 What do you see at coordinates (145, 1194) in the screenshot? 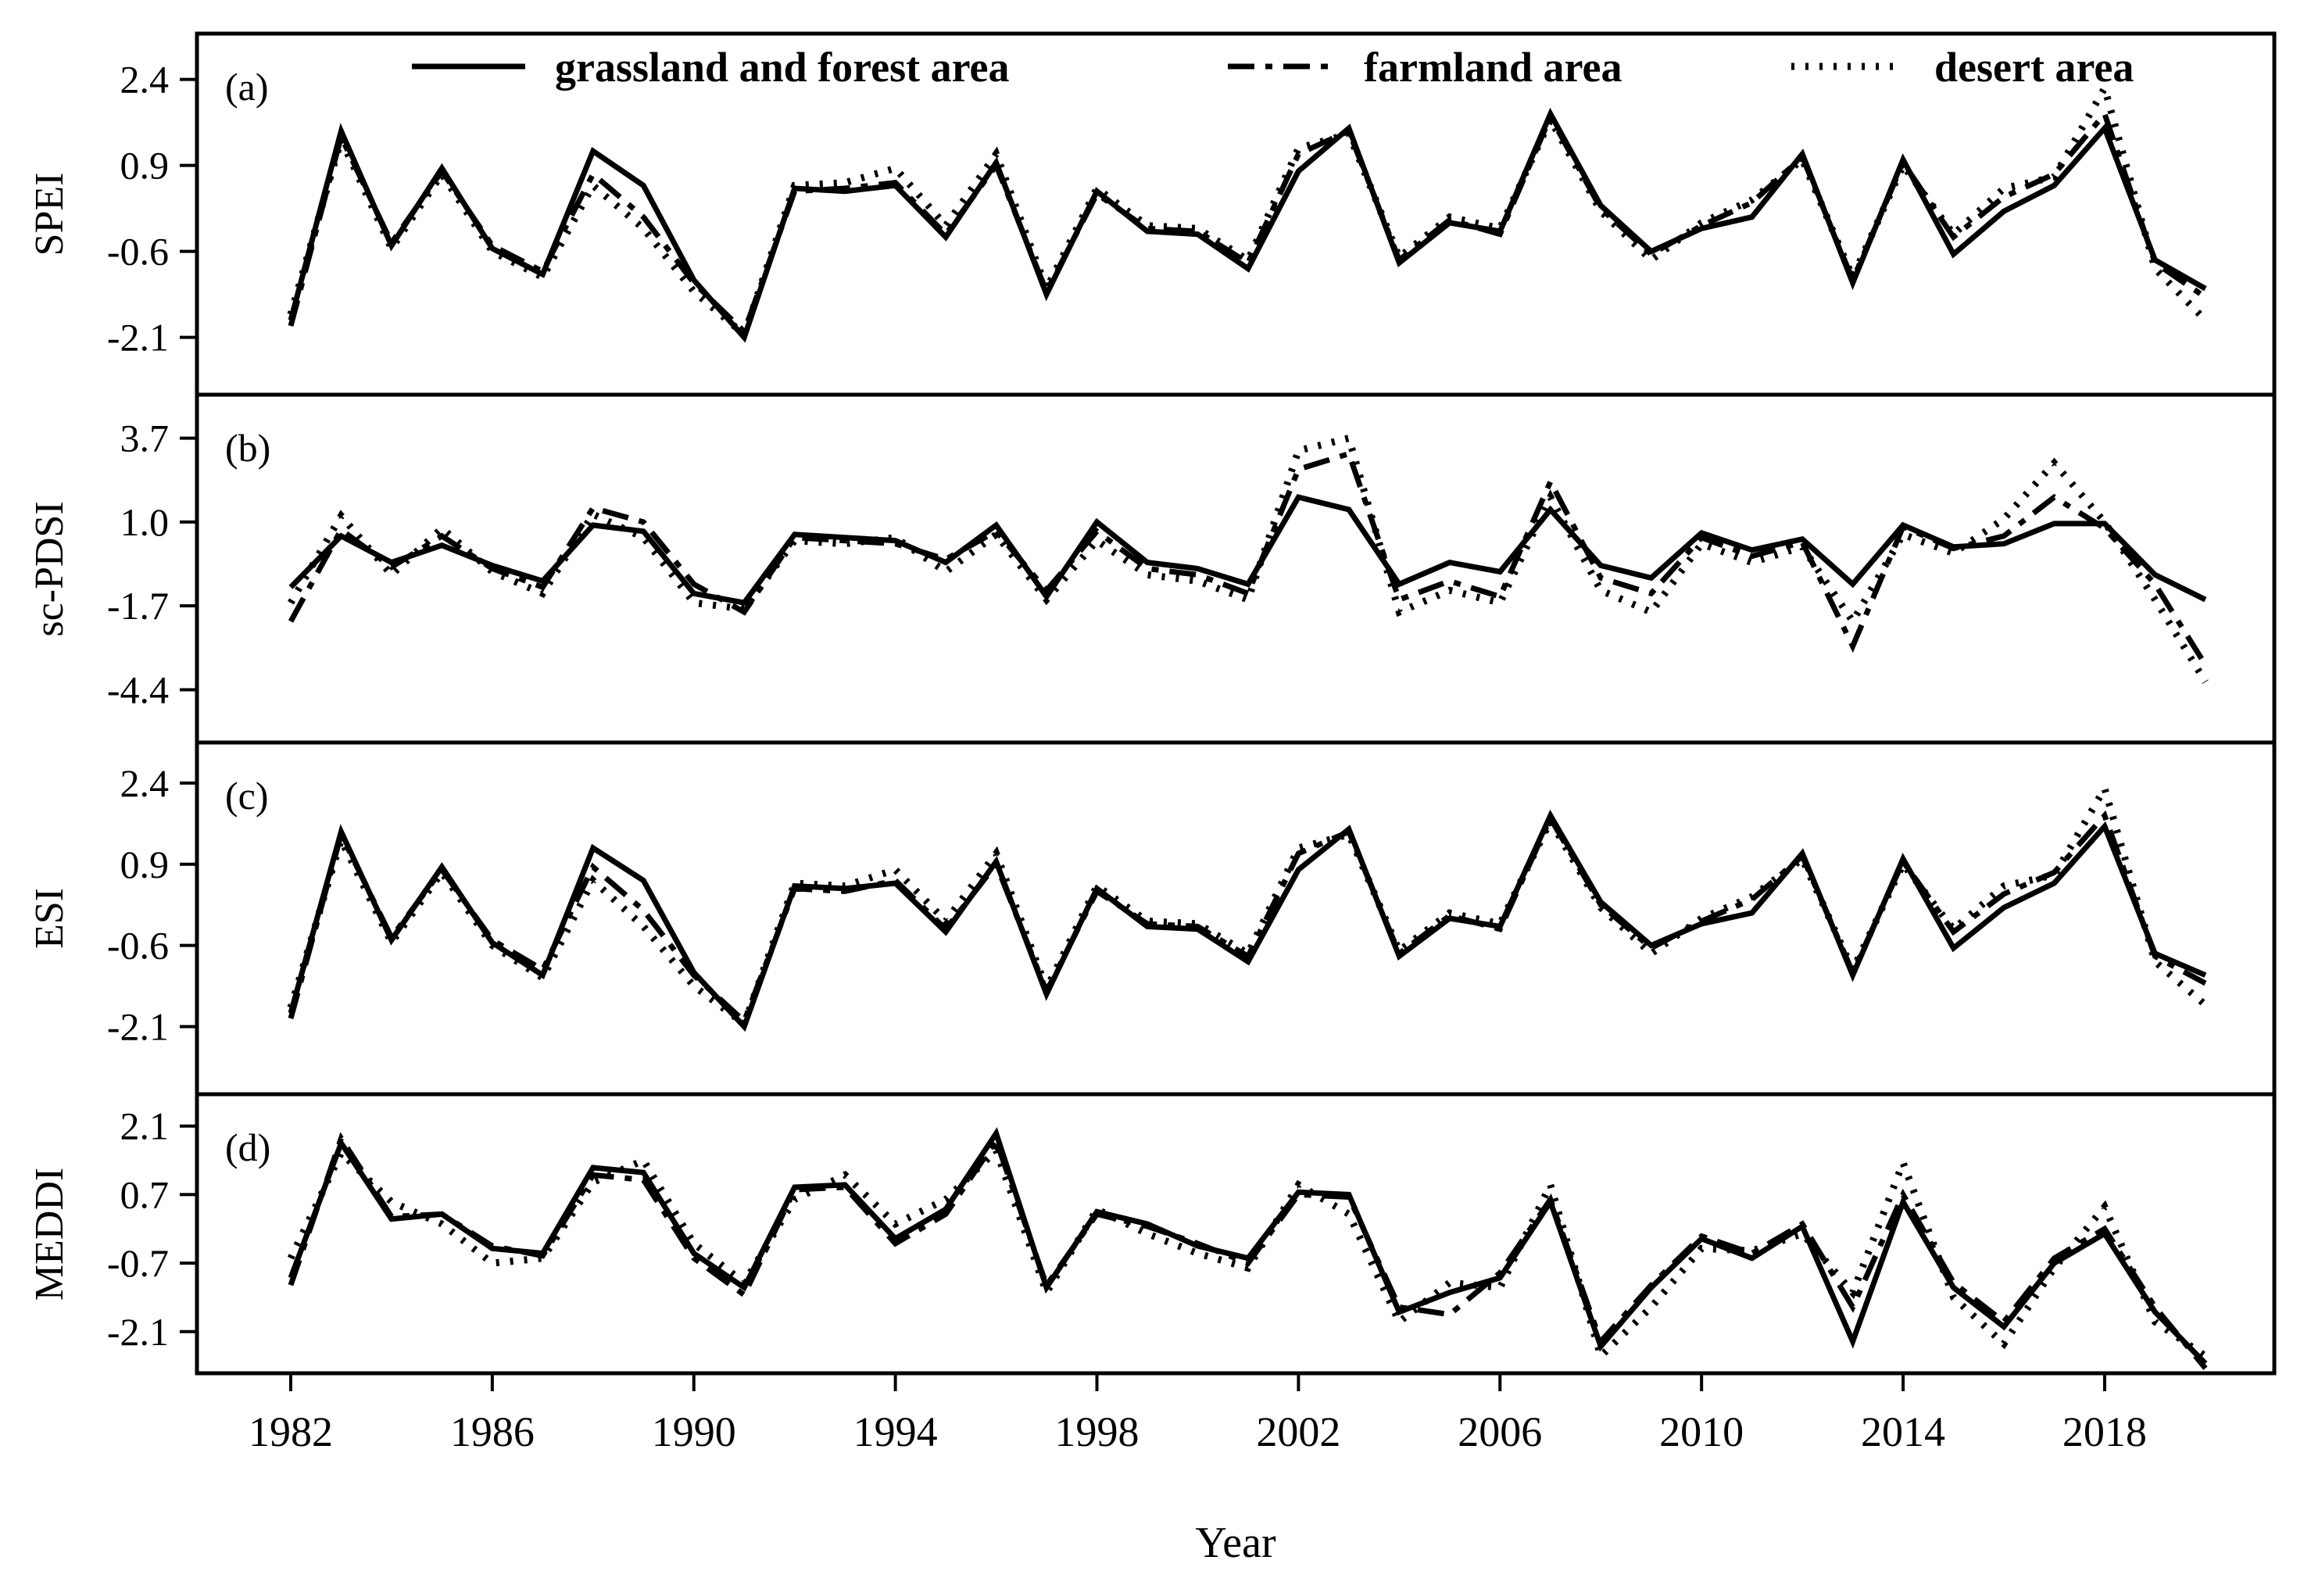
I see `y-tick-label: 0.7` at bounding box center [145, 1194].